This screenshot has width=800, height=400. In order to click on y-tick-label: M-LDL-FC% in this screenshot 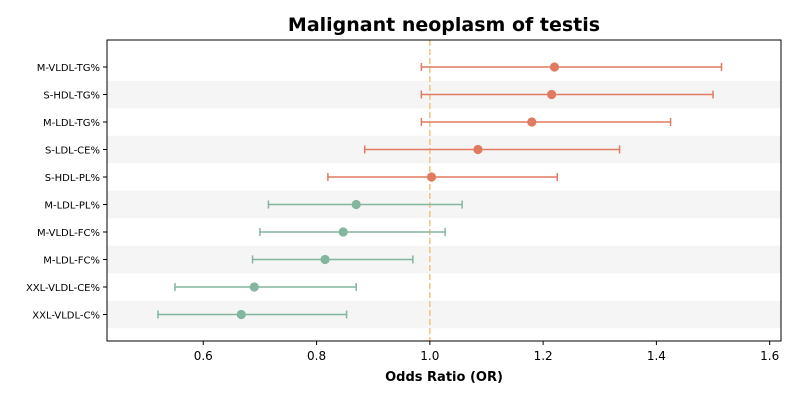, I will do `click(71, 261)`.